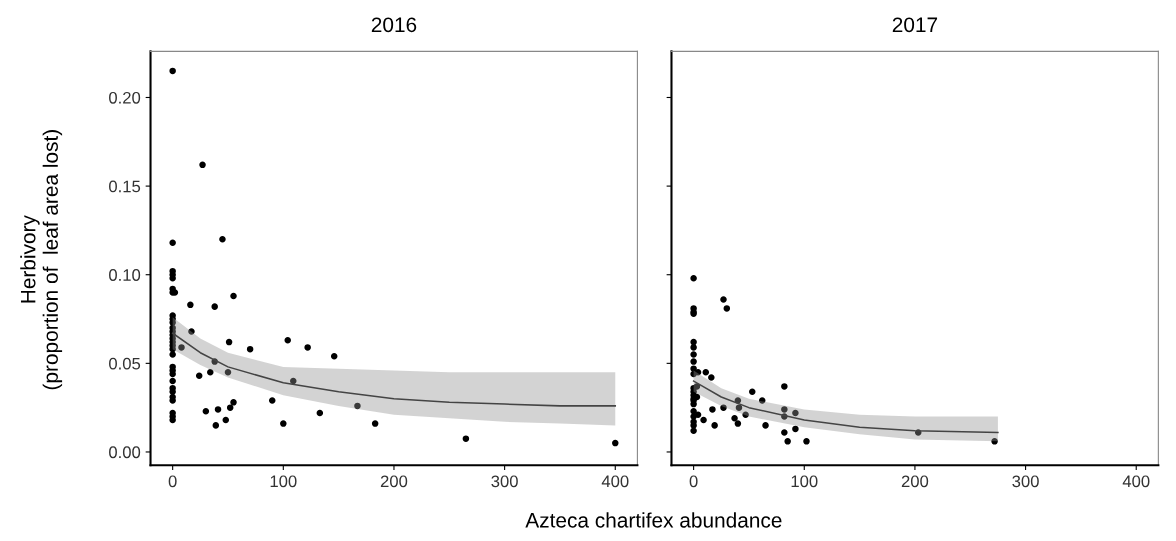 The image size is (1176, 541). I want to click on chart-title: 2017, so click(915, 25).